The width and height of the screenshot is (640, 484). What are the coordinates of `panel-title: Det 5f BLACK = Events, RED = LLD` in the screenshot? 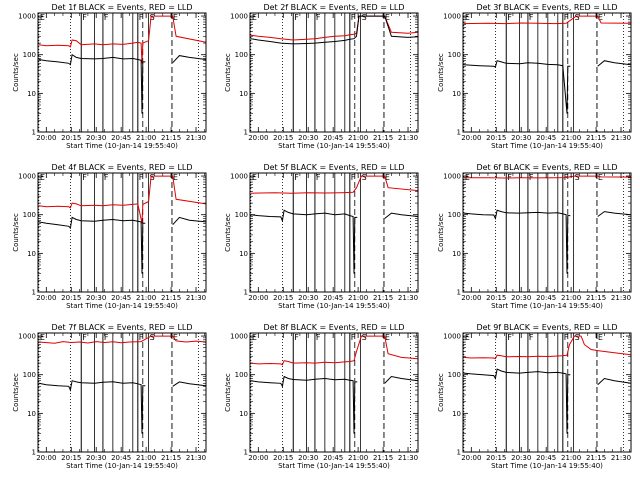 It's located at (333, 167).